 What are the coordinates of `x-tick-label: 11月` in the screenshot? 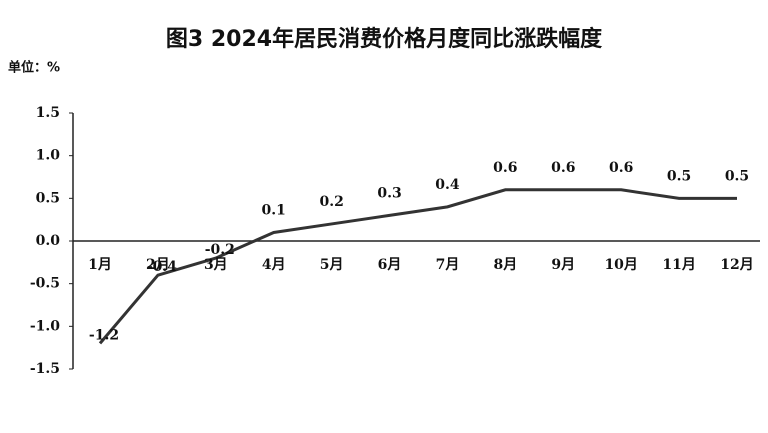 It's located at (678, 265).